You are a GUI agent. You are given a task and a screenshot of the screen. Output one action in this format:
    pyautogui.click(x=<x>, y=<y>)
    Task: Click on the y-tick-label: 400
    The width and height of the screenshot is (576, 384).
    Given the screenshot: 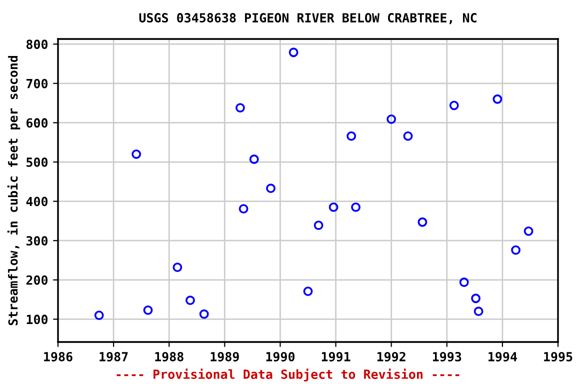 What is the action you would take?
    pyautogui.click(x=37, y=201)
    